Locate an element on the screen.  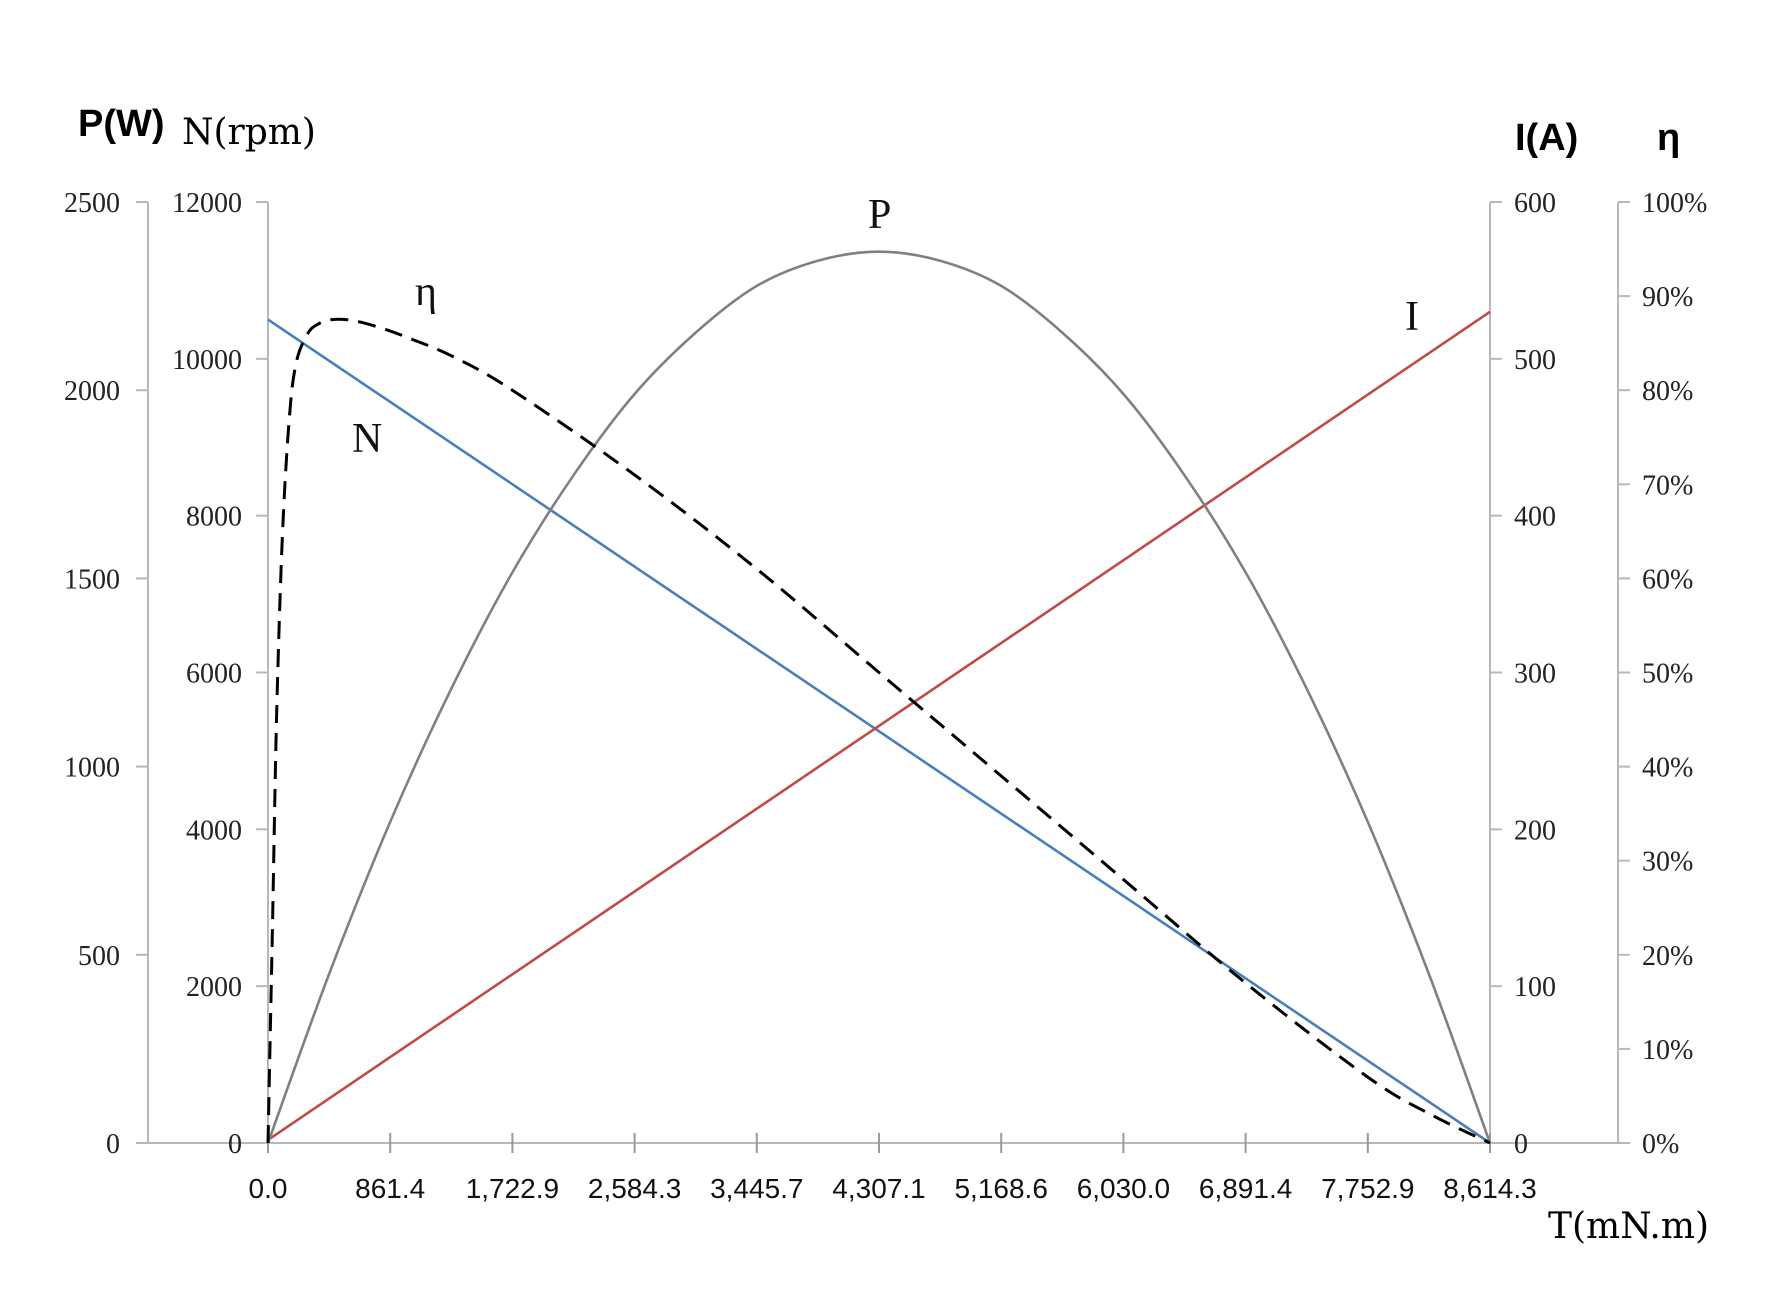
current-tick-label: 500 is located at coordinates (1535, 360).